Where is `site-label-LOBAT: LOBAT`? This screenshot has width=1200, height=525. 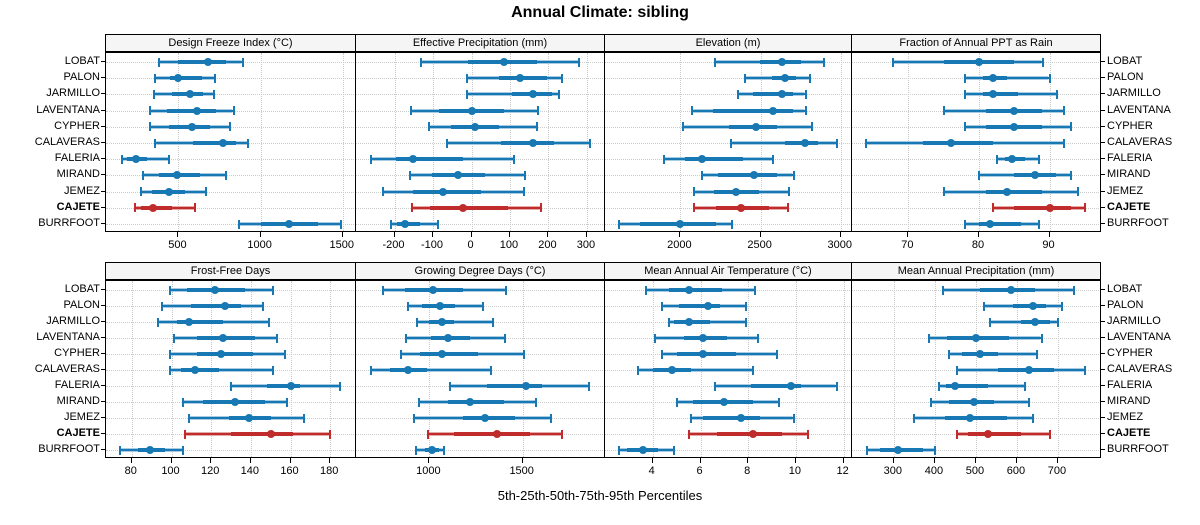
site-label-LOBAT: LOBAT is located at coordinates (1125, 61).